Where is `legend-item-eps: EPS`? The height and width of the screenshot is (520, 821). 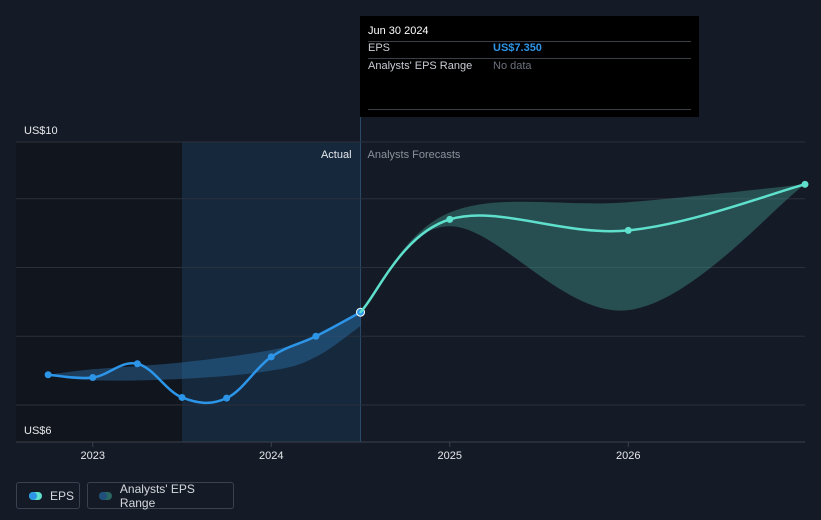
legend-item-eps: EPS is located at coordinates (48, 495).